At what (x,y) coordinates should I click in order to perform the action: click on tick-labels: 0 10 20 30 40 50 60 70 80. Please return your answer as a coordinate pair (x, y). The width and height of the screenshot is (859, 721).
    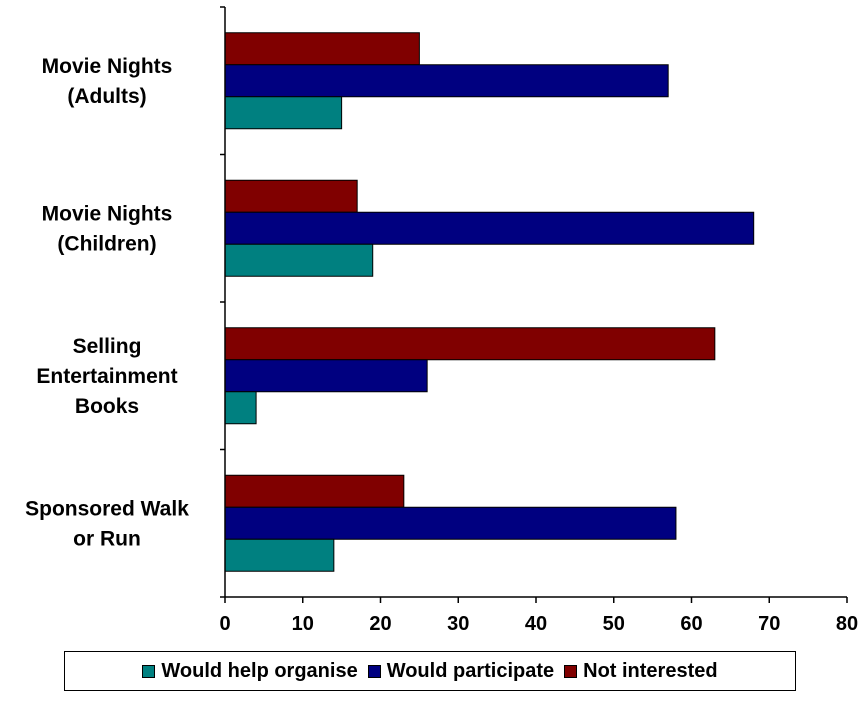
    Looking at the image, I should click on (538, 624).